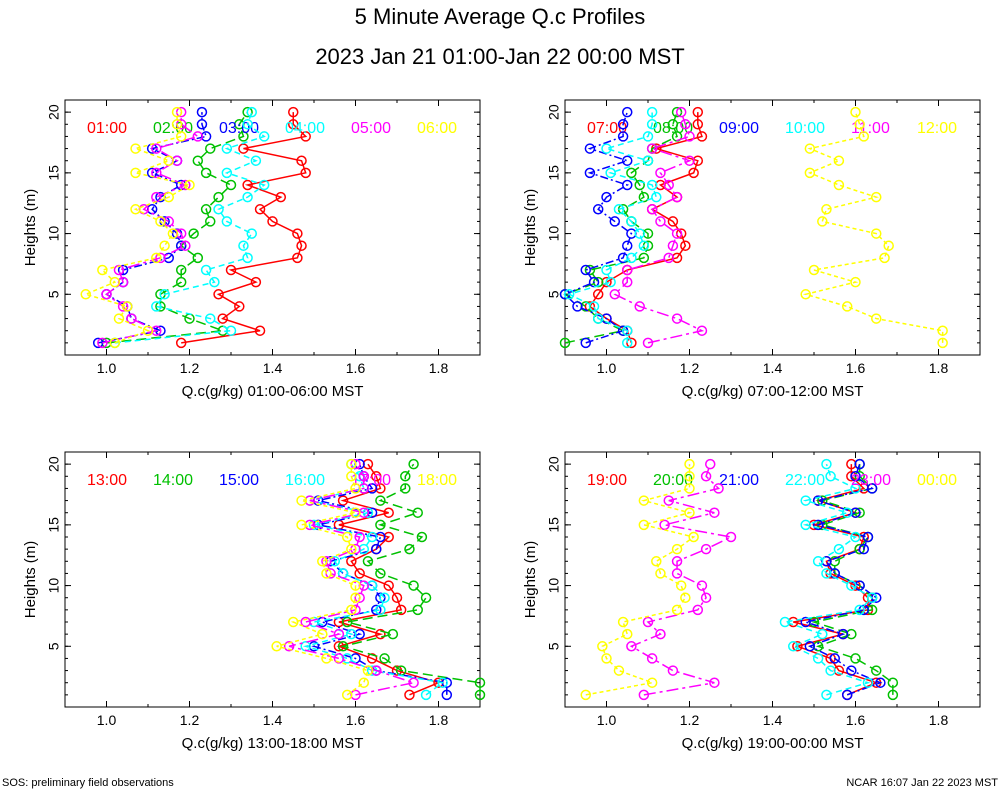  Describe the element at coordinates (871, 480) in the screenshot. I see `legend-entry: 23:00` at that location.